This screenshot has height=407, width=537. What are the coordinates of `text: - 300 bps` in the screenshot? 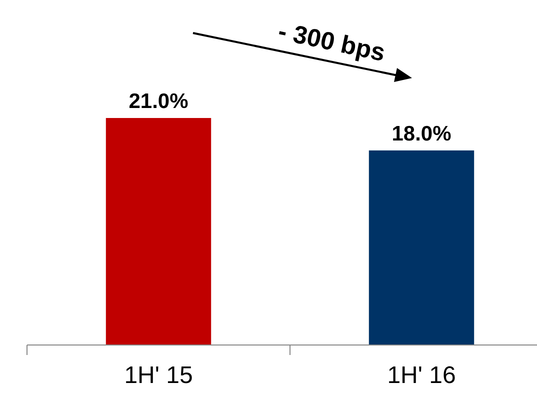 It's located at (332, 42).